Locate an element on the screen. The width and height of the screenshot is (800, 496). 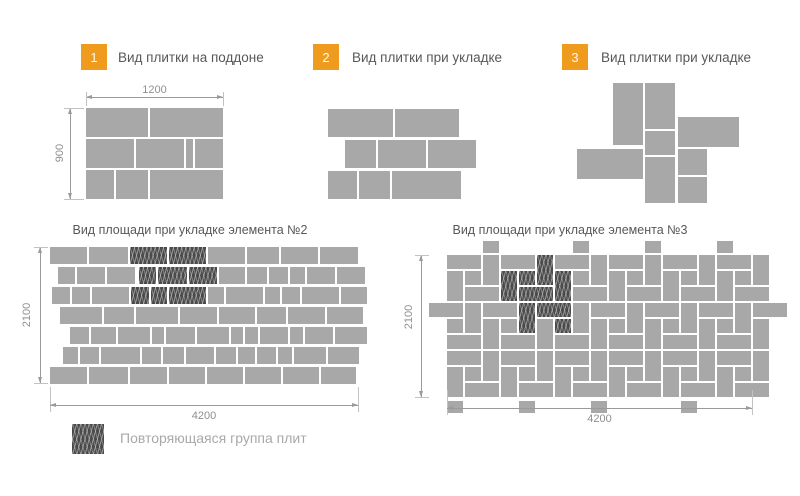
field3-title: Вид площади при укладке элемента №3 is located at coordinates (570, 230).